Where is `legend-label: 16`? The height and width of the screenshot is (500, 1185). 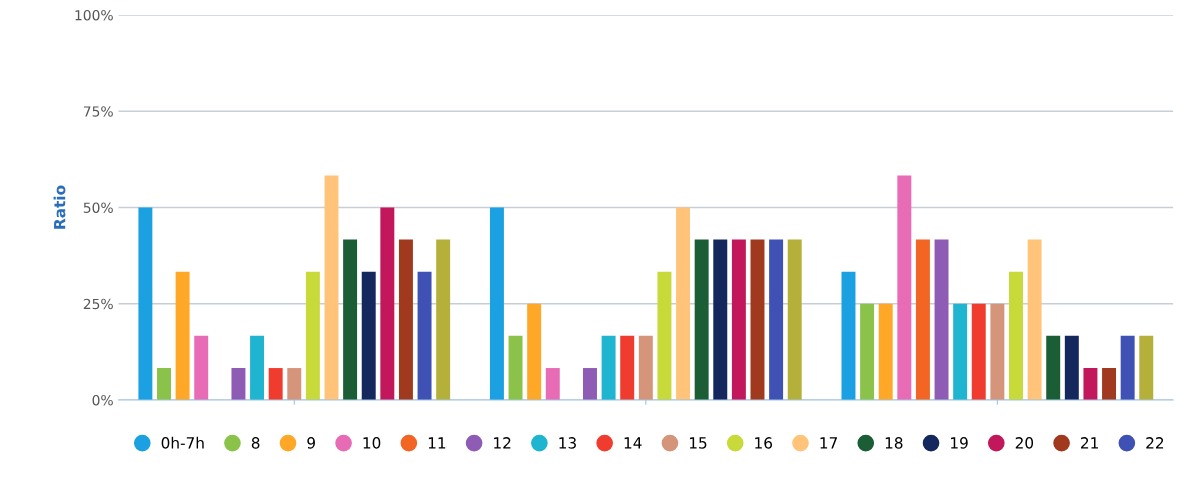 legend-label: 16 is located at coordinates (764, 443).